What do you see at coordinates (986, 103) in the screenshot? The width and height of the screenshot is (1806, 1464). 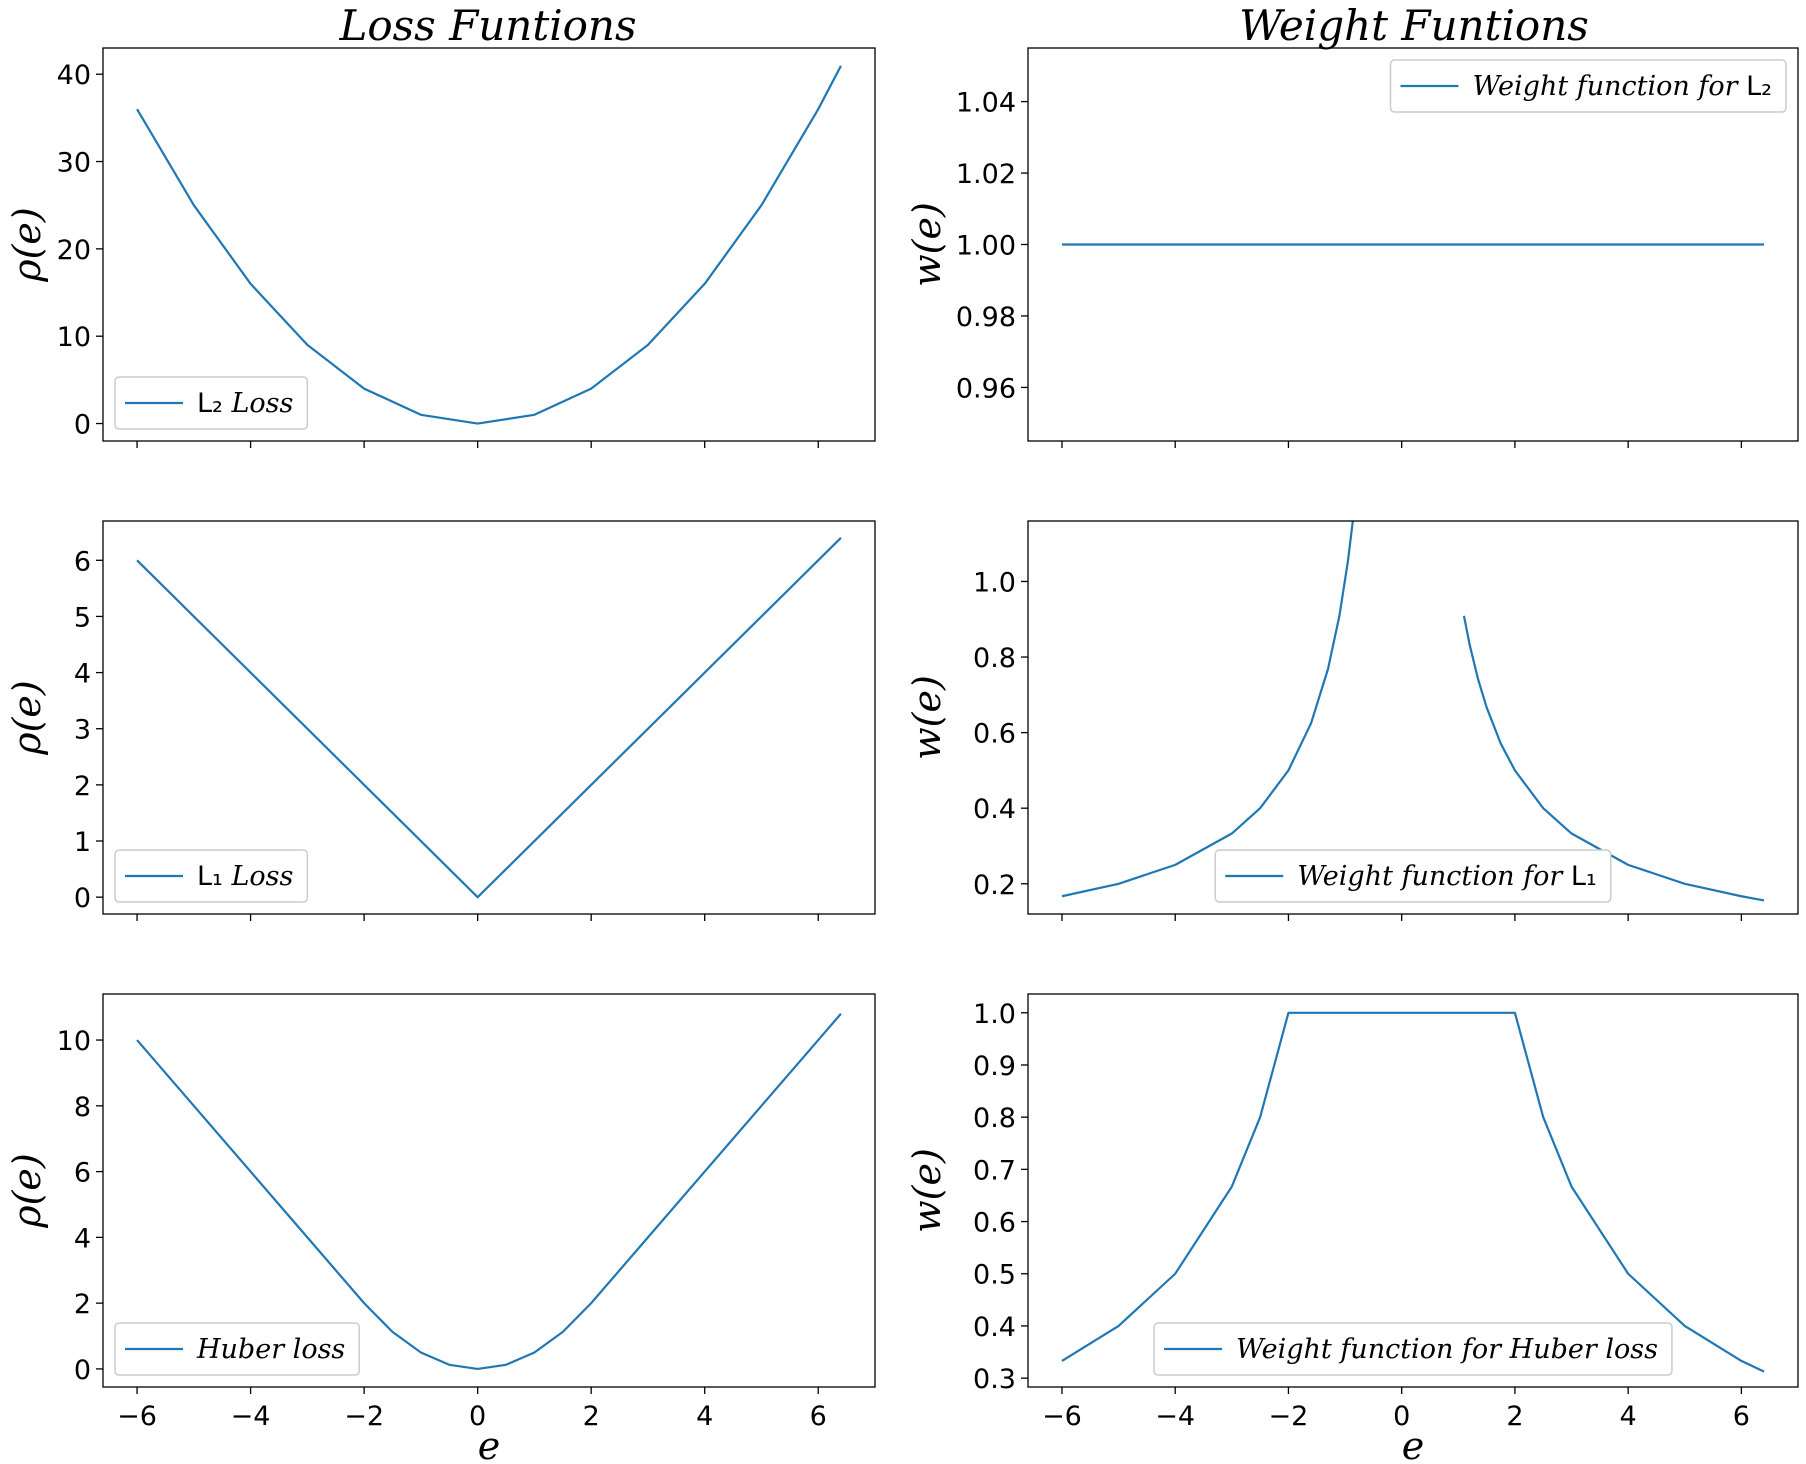 I see `y-tick-label: 1.04` at bounding box center [986, 103].